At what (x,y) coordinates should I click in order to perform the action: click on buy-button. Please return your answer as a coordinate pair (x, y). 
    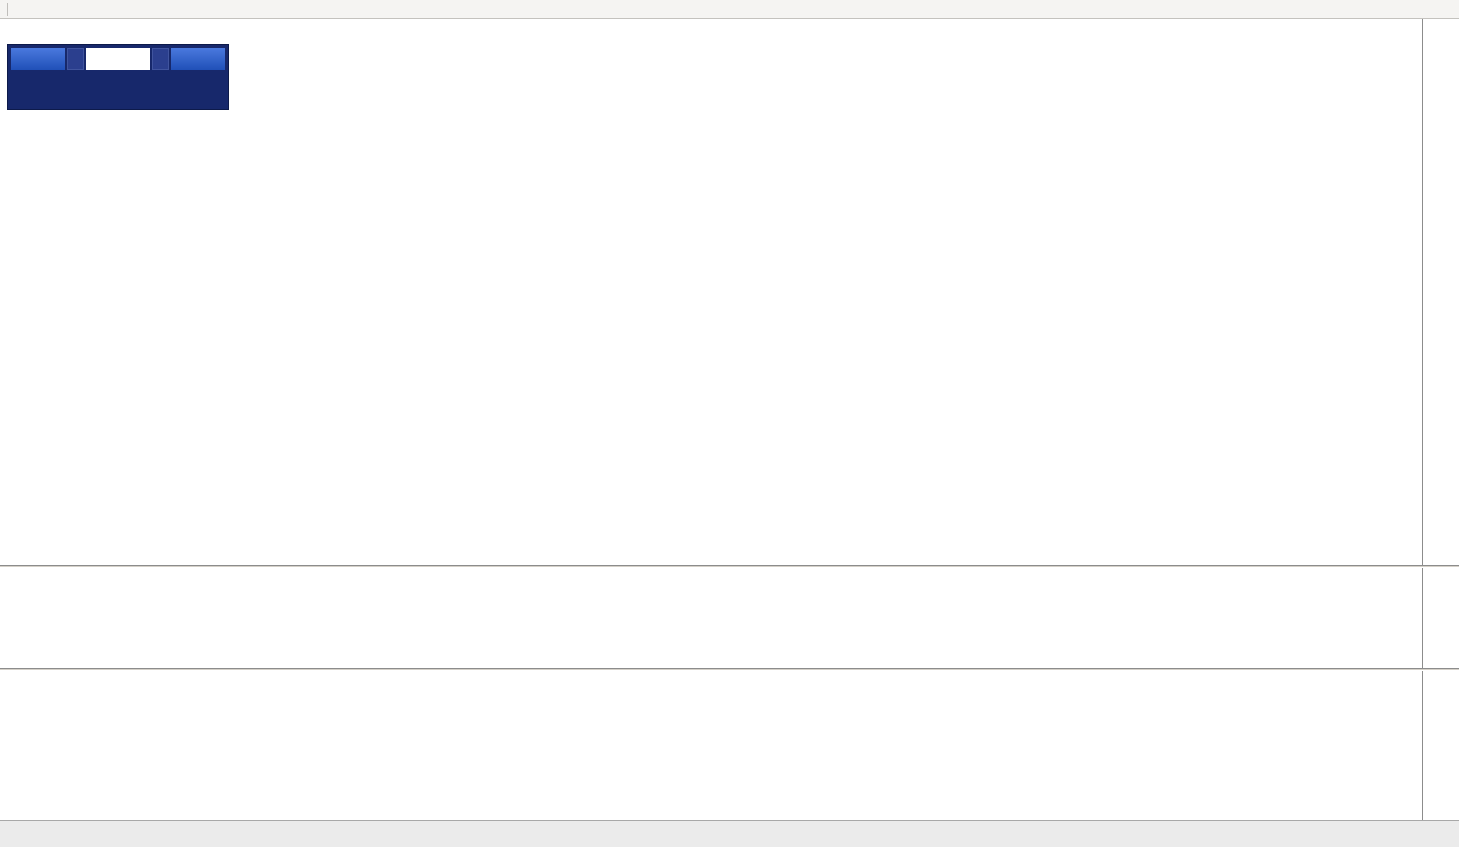
    Looking at the image, I should click on (198, 59).